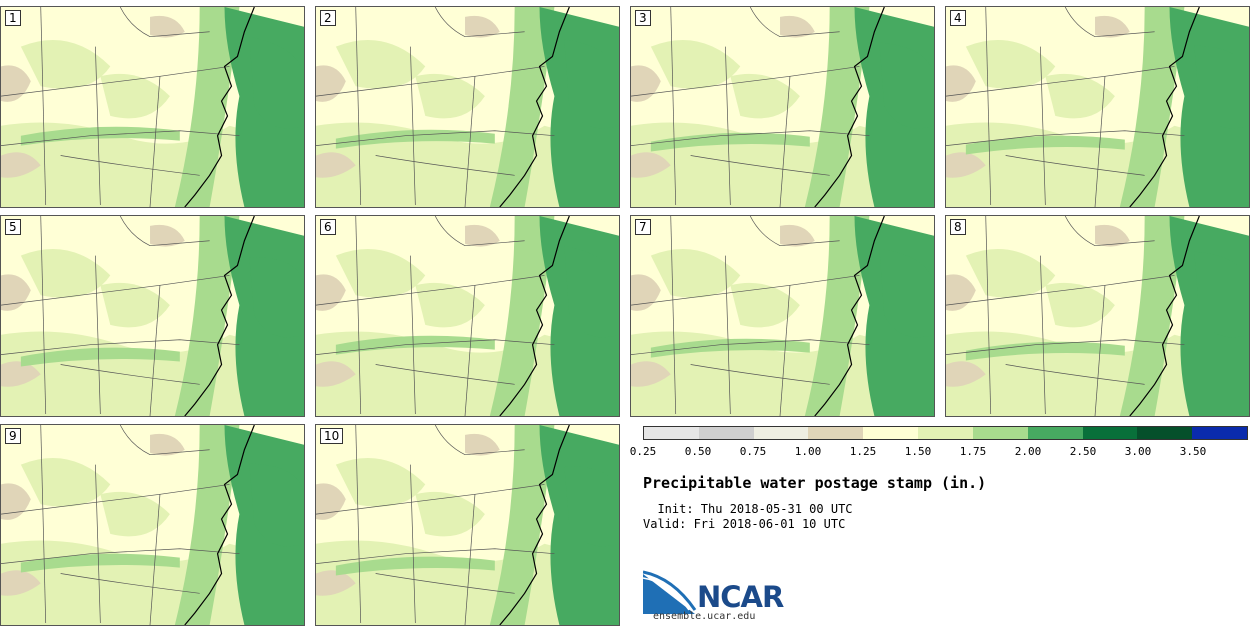  Describe the element at coordinates (748, 509) in the screenshot. I see `init-time: Init: Thu 2018-05-31 00 UTC` at that location.